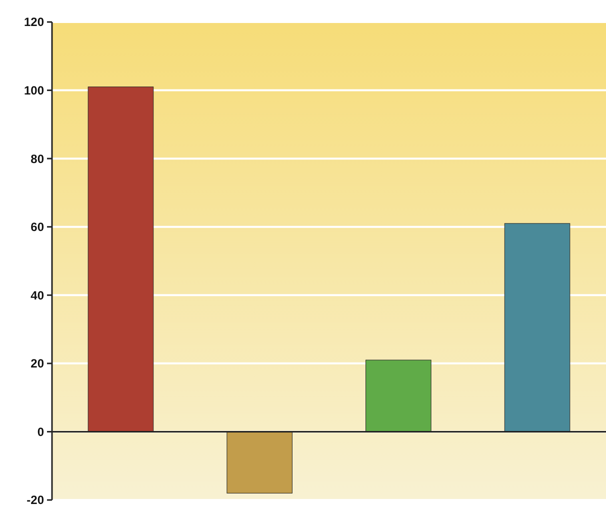 Image resolution: width=606 pixels, height=508 pixels. What do you see at coordinates (35, 500) in the screenshot?
I see `y-tick-label: -20` at bounding box center [35, 500].